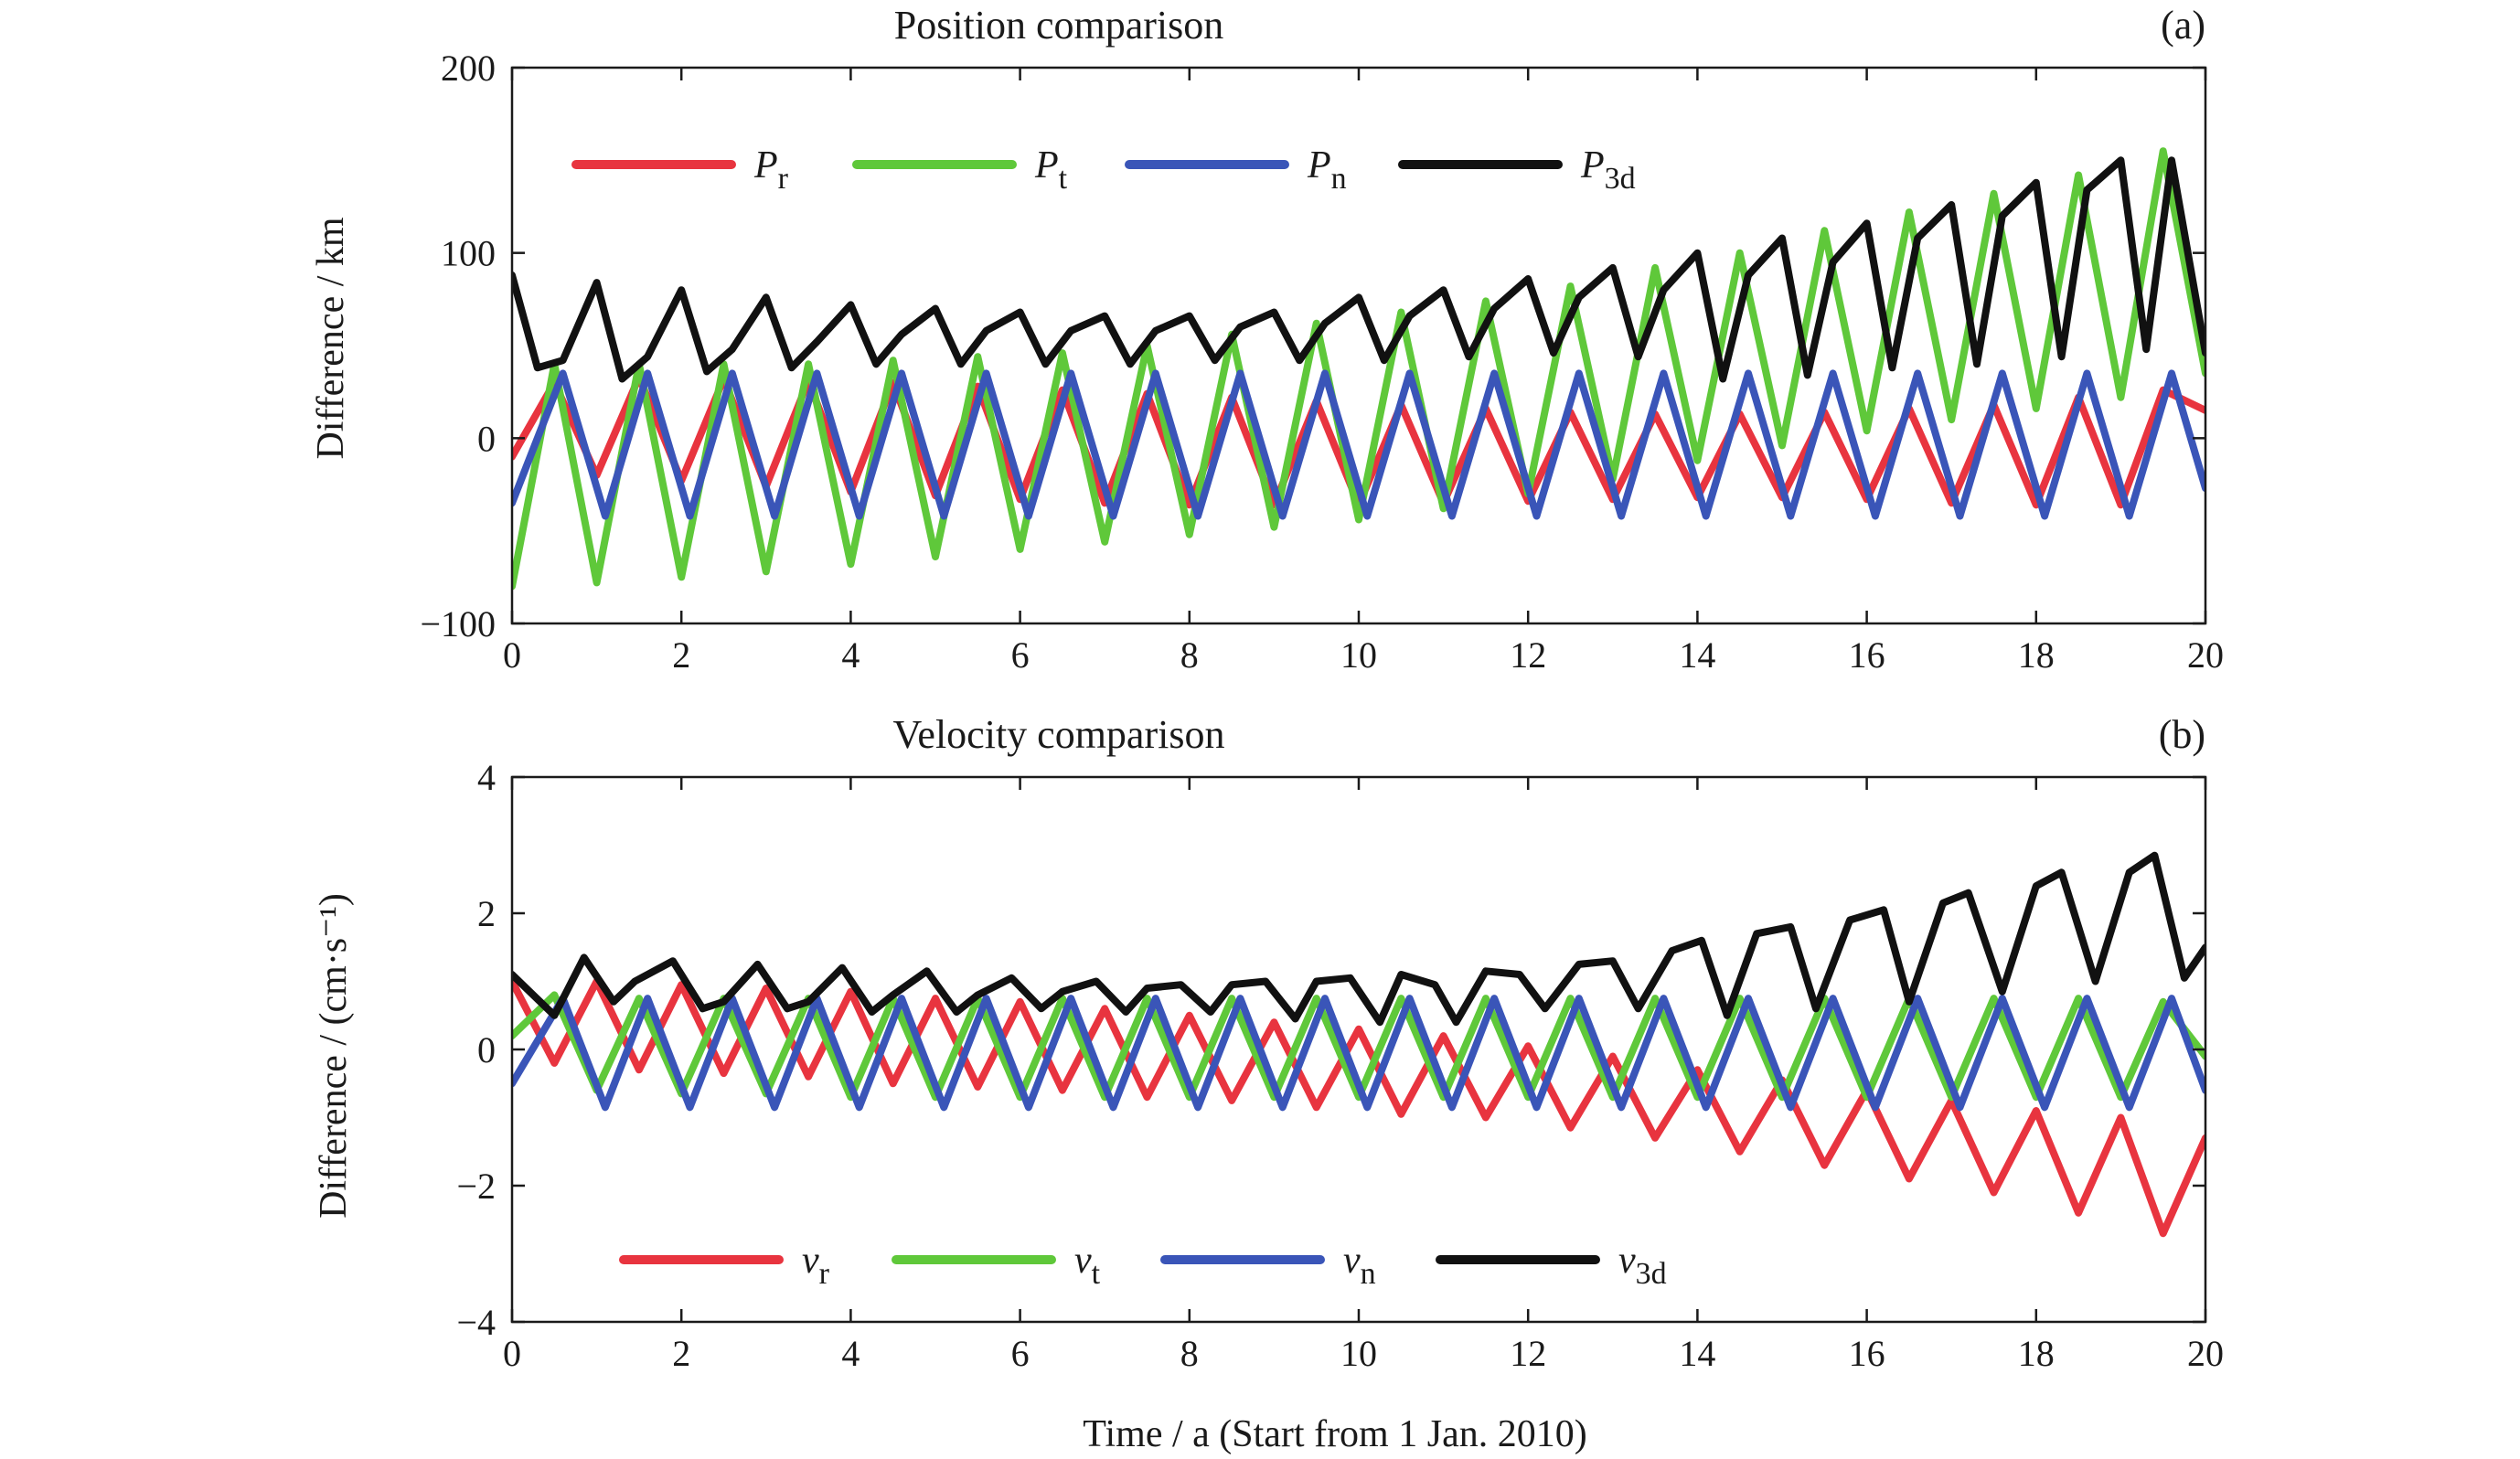 This screenshot has width=2520, height=1459. What do you see at coordinates (771, 170) in the screenshot?
I see `legend-entry: Pr` at bounding box center [771, 170].